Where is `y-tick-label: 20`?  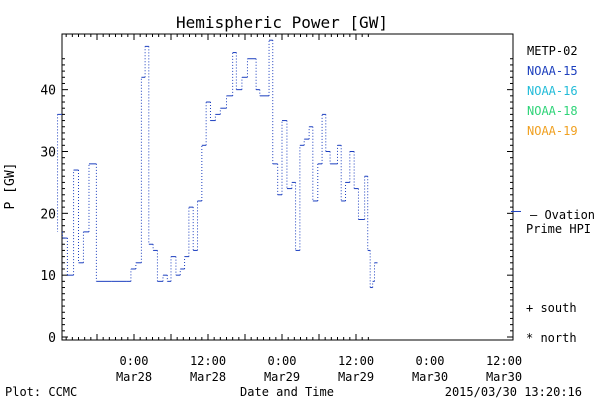 y-tick-label: 20 is located at coordinates (48, 214).